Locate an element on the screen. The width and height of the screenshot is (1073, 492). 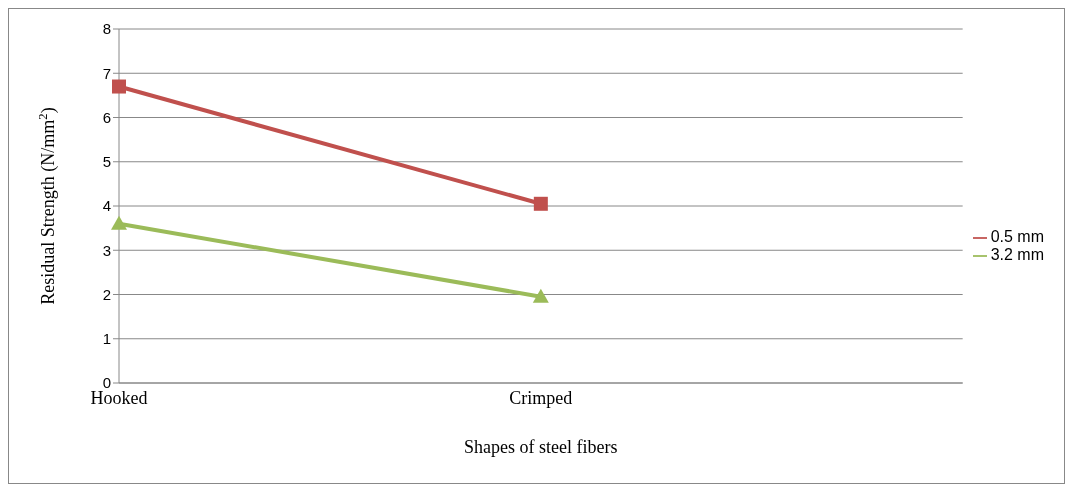
y-tick-label: 6 is located at coordinates (106, 117).